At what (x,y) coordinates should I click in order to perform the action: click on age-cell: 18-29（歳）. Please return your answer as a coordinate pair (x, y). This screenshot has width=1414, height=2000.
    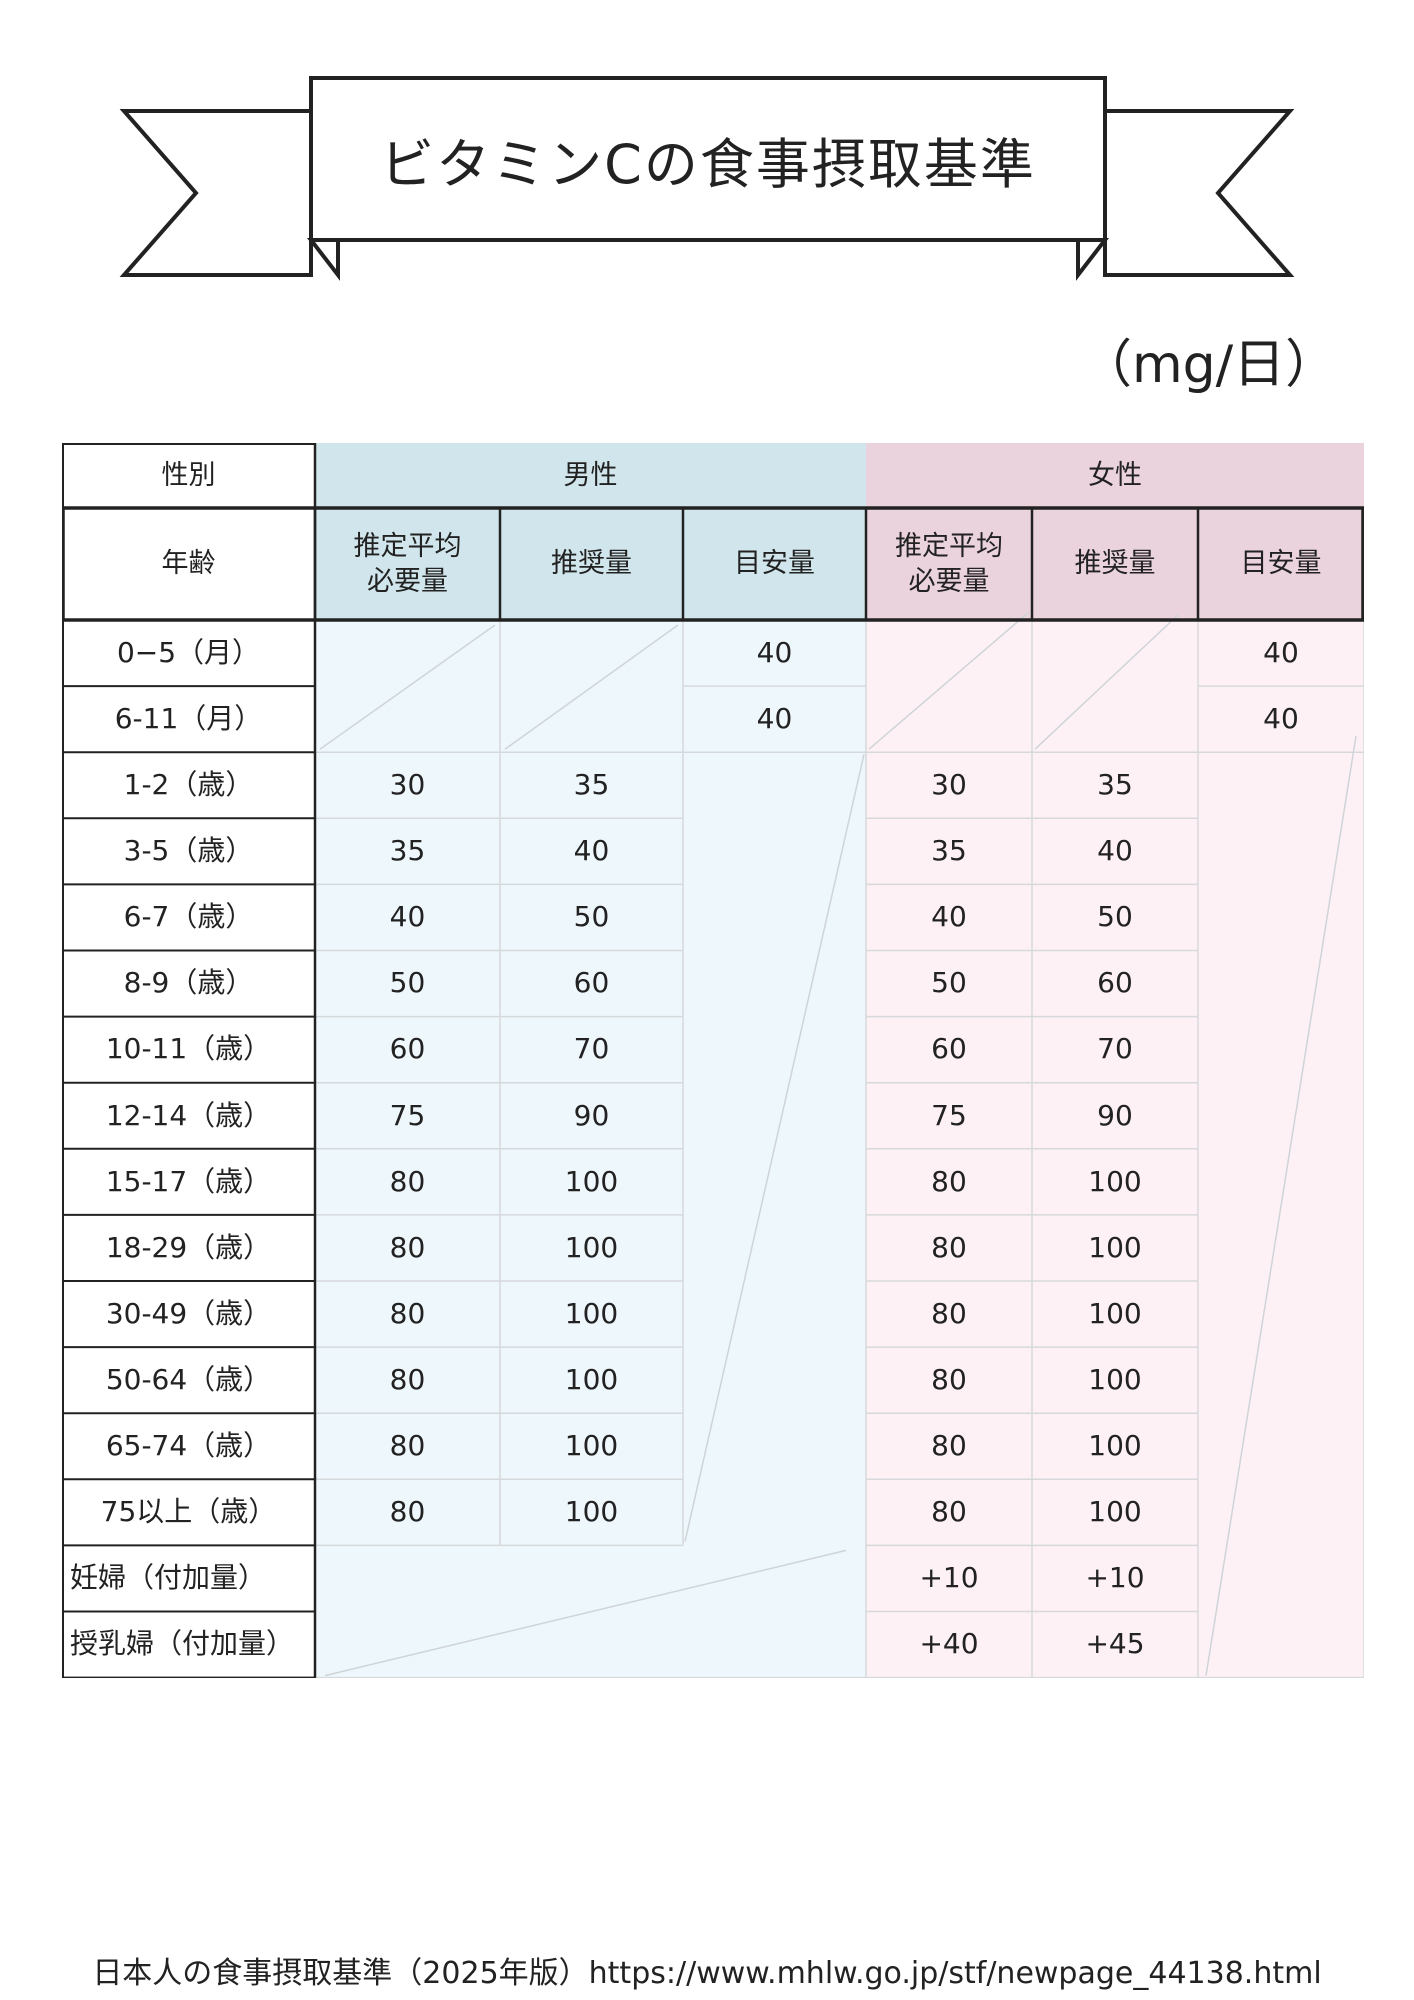
    Looking at the image, I should click on (188, 1247).